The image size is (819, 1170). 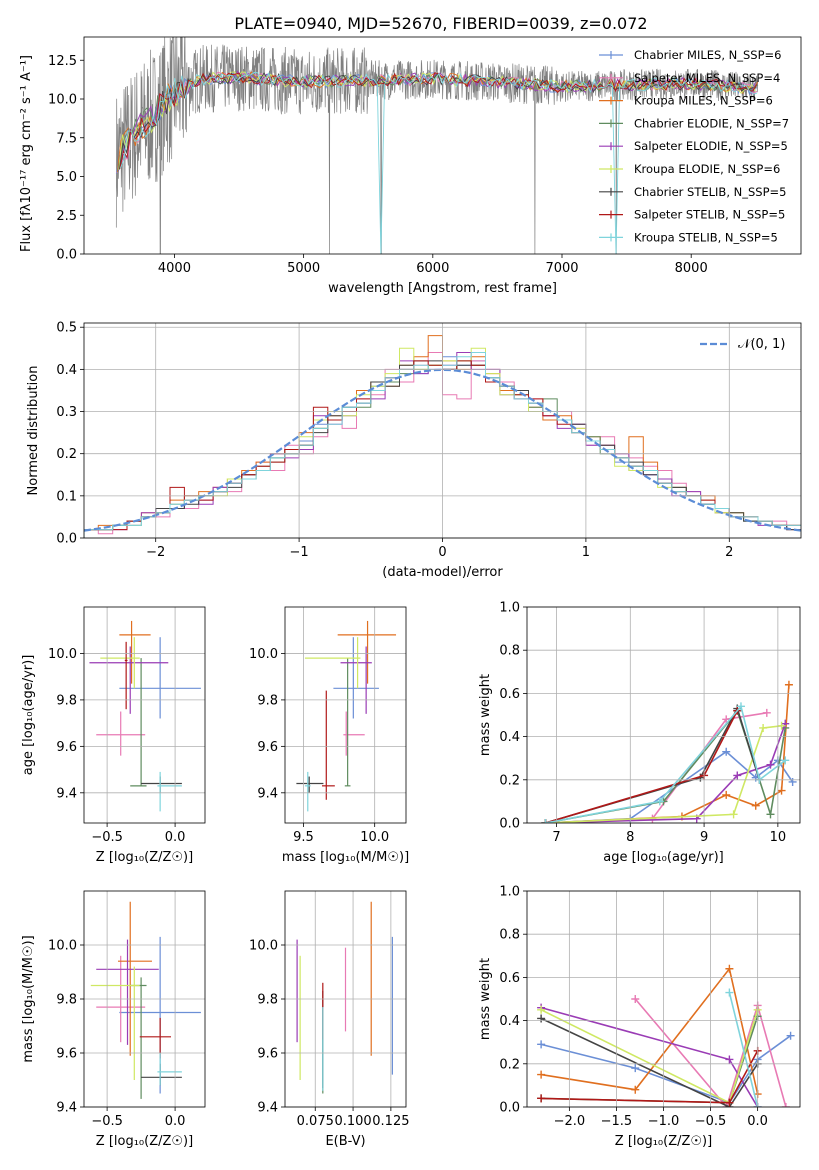 What do you see at coordinates (66, 496) in the screenshot?
I see `tick-label-y: 0.1` at bounding box center [66, 496].